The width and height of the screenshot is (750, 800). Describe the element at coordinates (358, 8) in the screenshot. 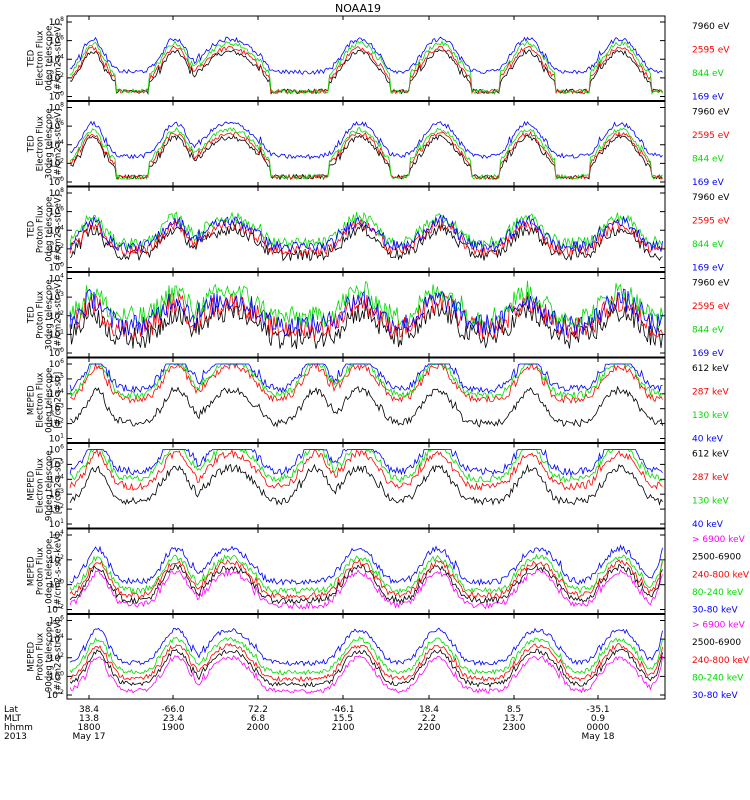

I see `figure-title: NOAA19` at that location.